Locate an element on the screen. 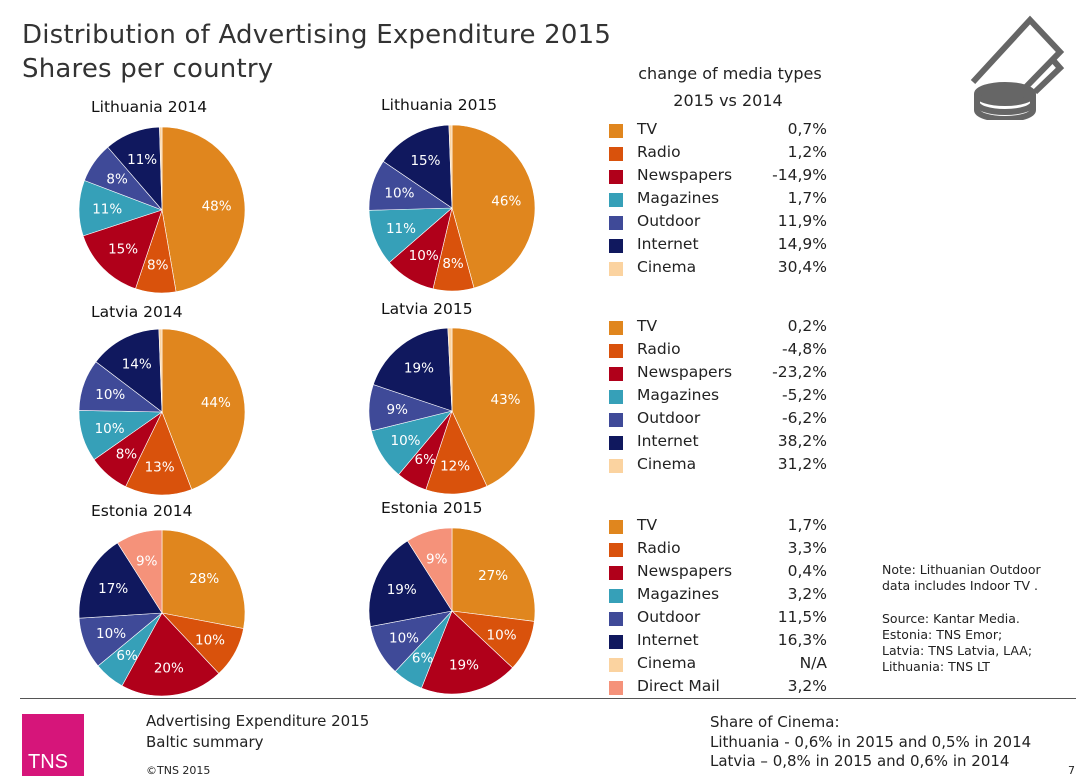  pie-label: 19% is located at coordinates (464, 665).